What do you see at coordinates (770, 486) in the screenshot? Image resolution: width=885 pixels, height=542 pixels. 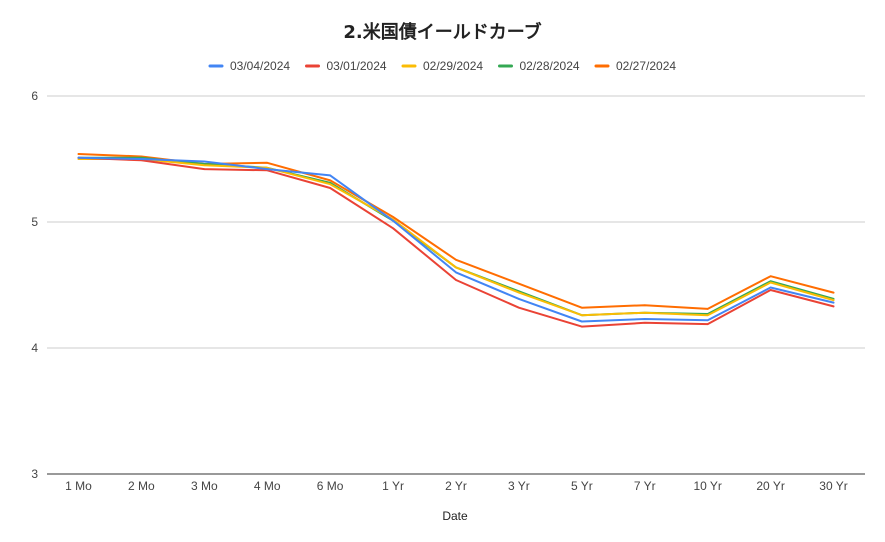 I see `x-tick-label: 20 Yr` at bounding box center [770, 486].